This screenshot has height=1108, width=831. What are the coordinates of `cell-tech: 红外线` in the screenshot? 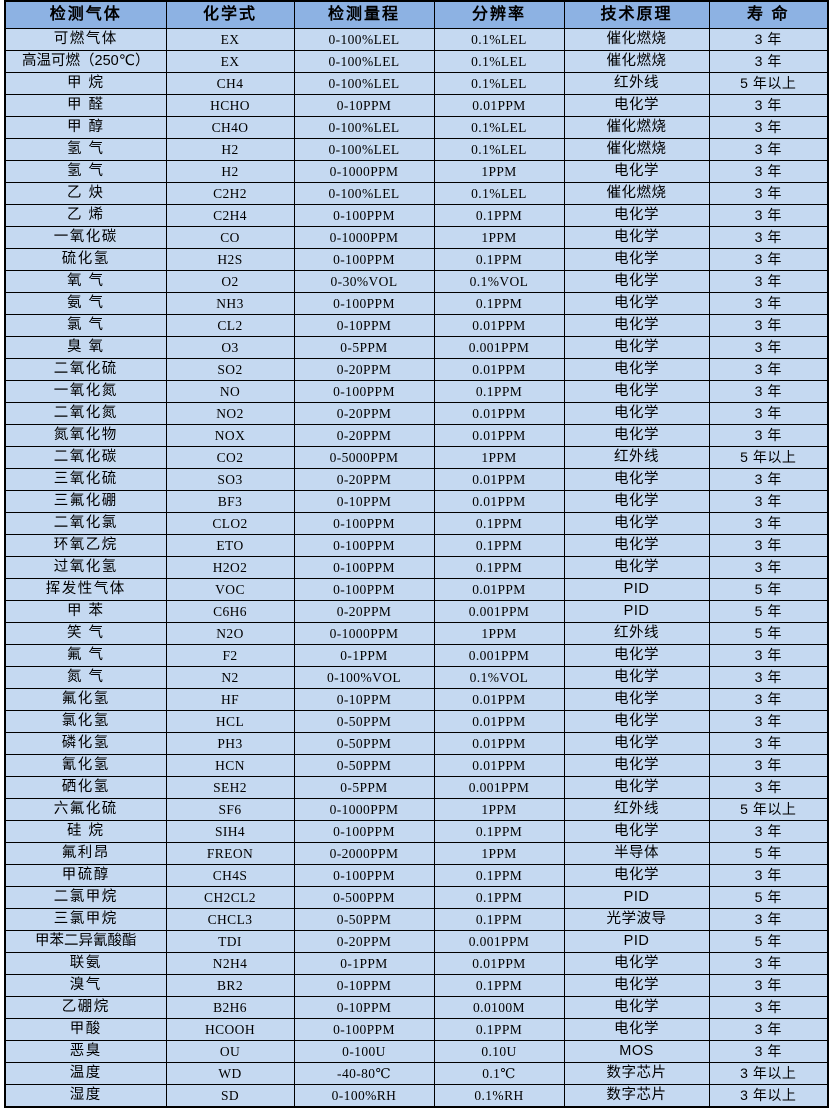 It's located at (636, 457).